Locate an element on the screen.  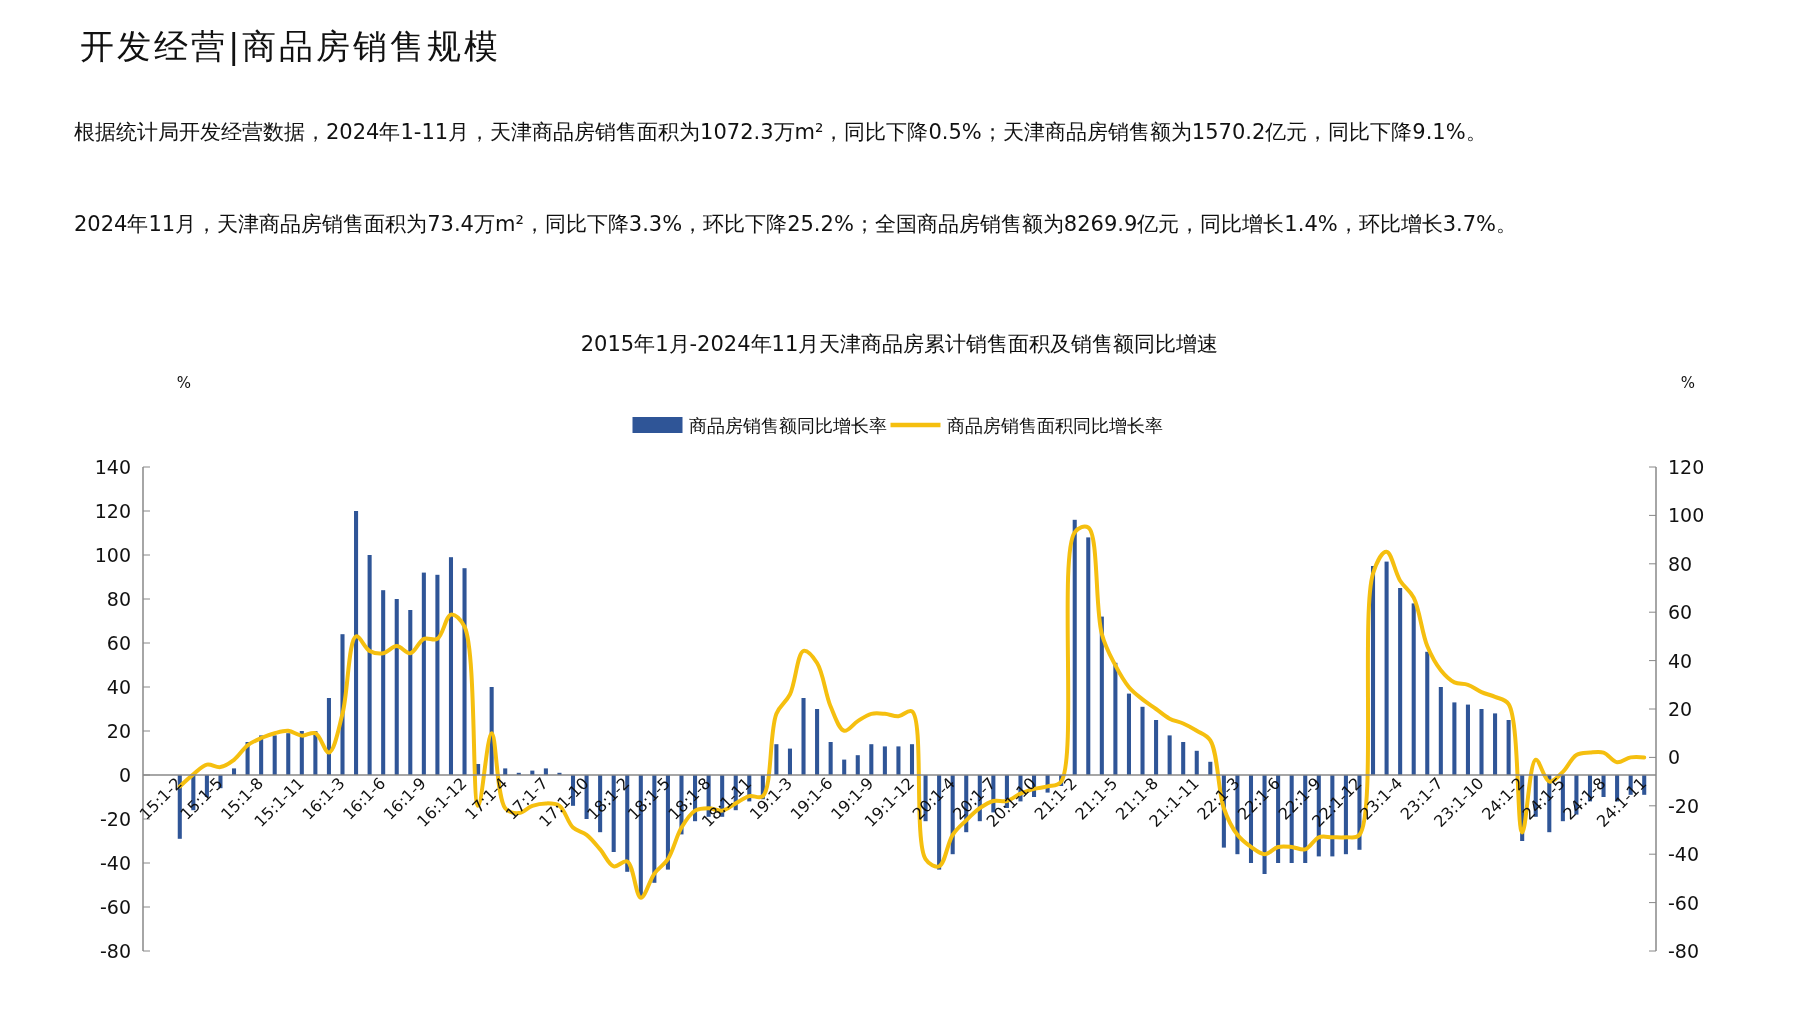
text: 开发经营|商品房销售规模 is located at coordinates (291, 46).